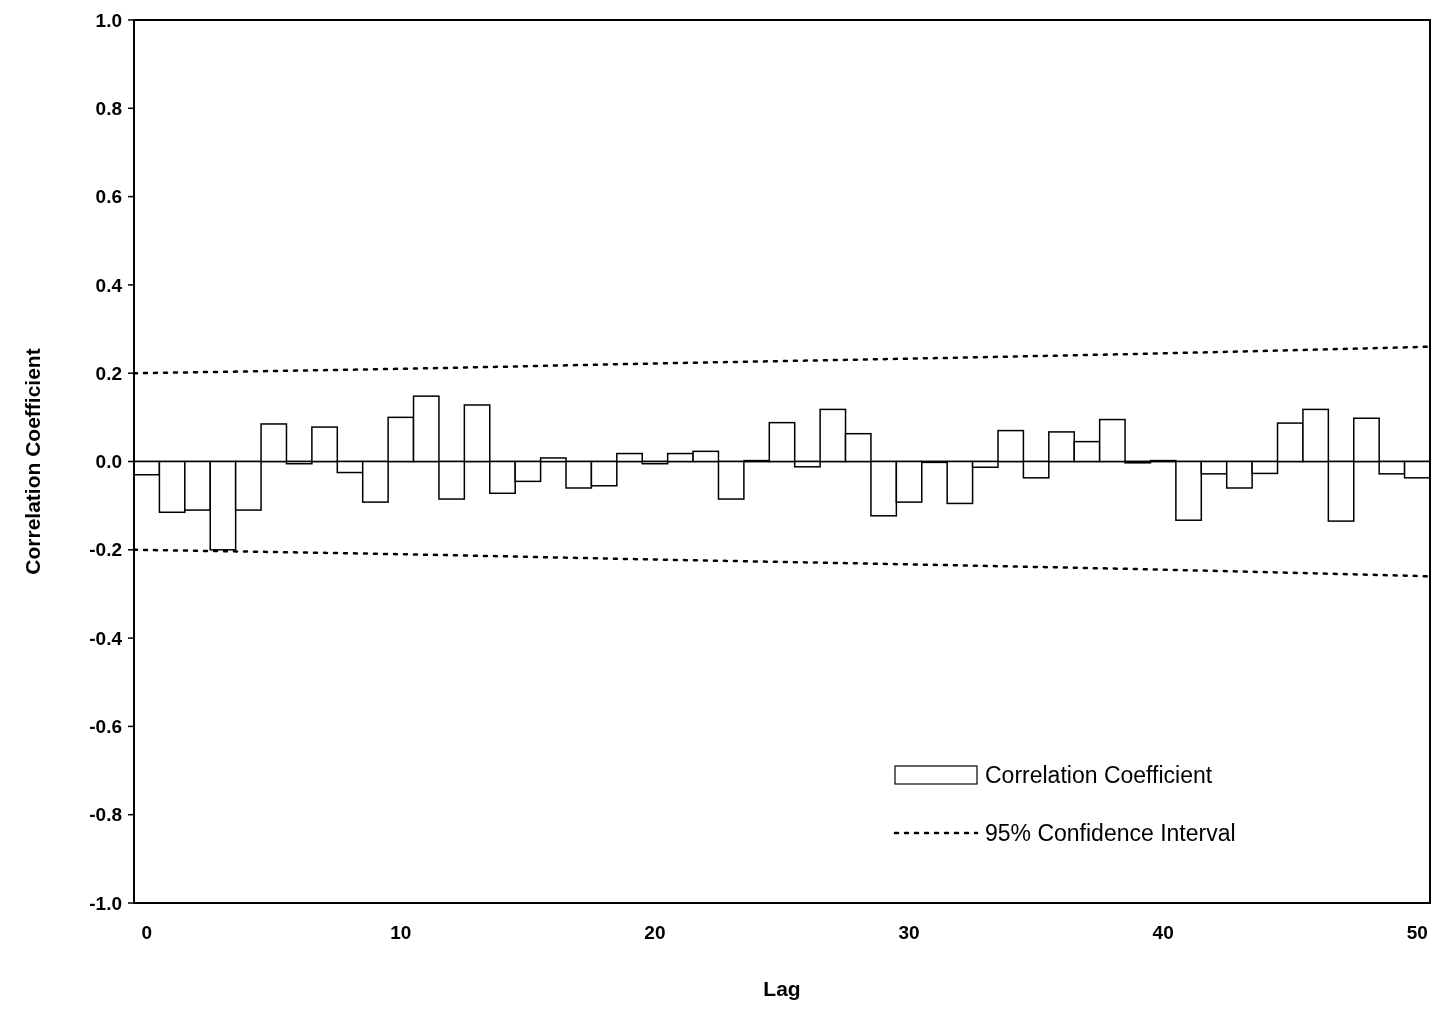 The image size is (1438, 1016). What do you see at coordinates (108, 373) in the screenshot?
I see `y-tick-label: 0.2` at bounding box center [108, 373].